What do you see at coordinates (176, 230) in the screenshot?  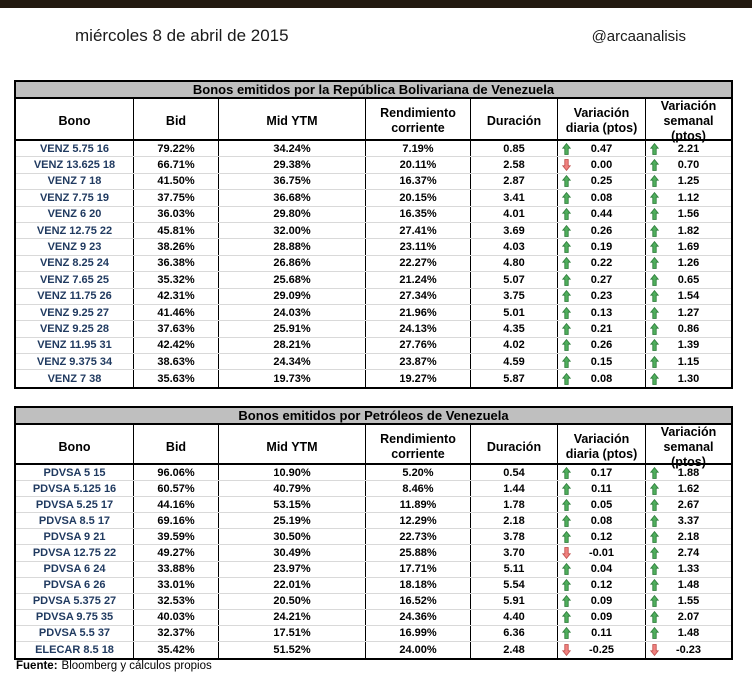 I see `cell-bid: 45.81%` at bounding box center [176, 230].